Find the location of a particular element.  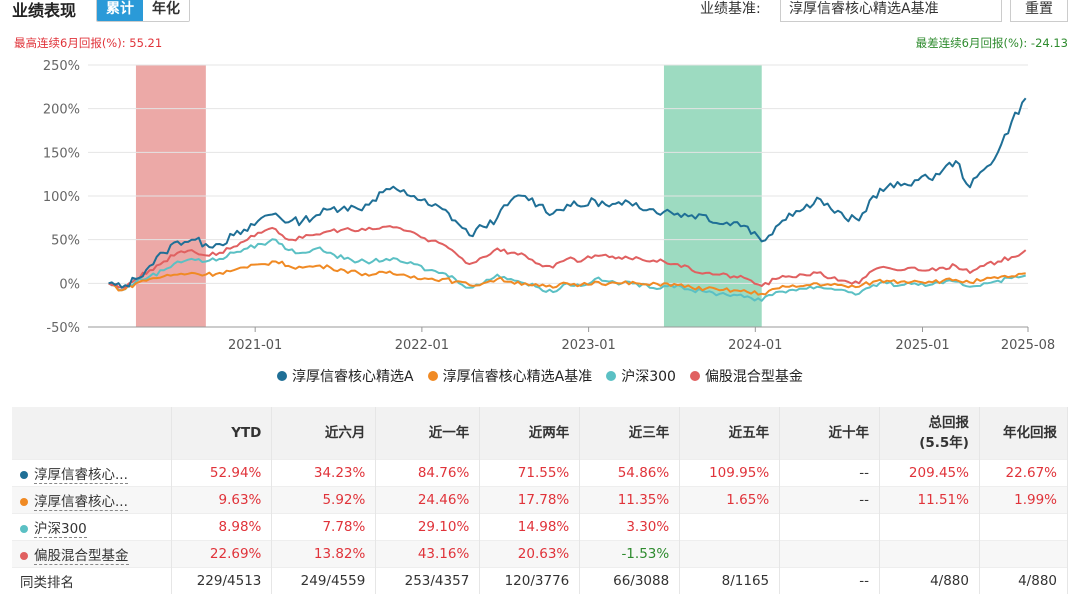

row-name: 沪深300 is located at coordinates (60, 529).